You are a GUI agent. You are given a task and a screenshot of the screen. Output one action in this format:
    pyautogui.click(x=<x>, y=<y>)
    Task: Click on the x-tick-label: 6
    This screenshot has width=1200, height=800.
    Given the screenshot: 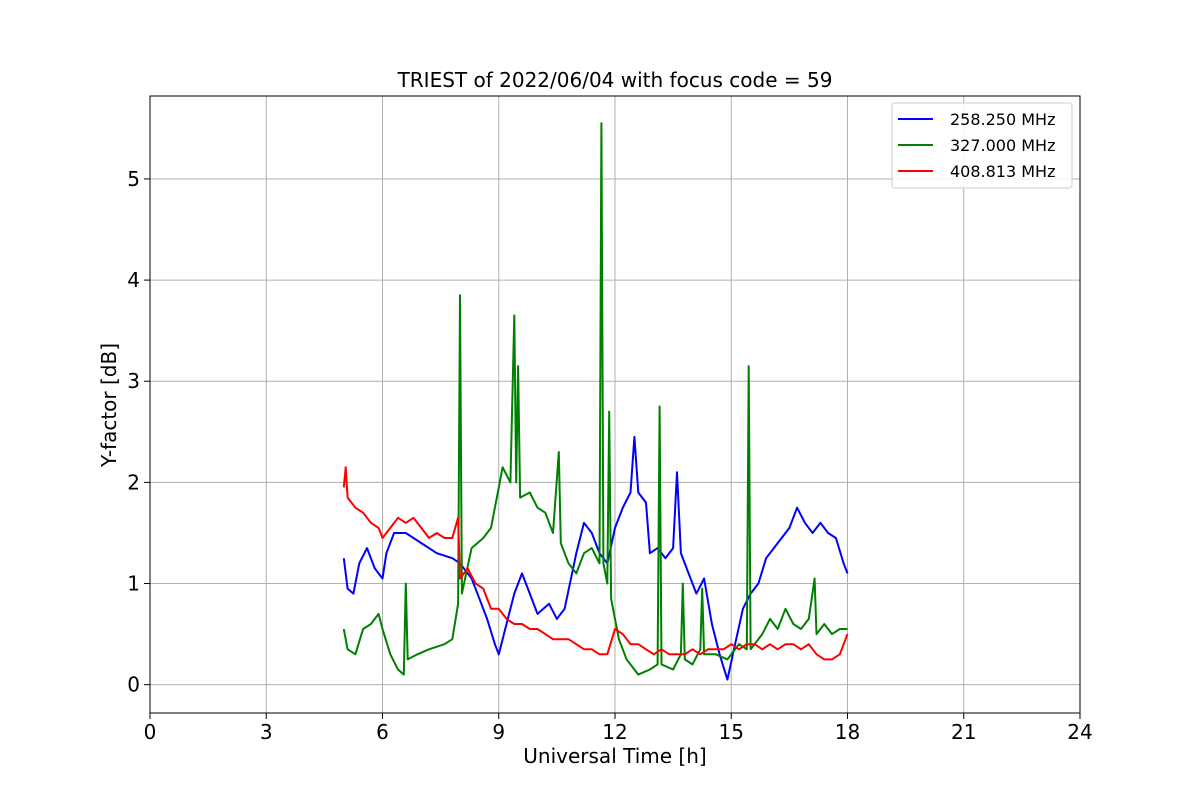 What is the action you would take?
    pyautogui.click(x=382, y=732)
    